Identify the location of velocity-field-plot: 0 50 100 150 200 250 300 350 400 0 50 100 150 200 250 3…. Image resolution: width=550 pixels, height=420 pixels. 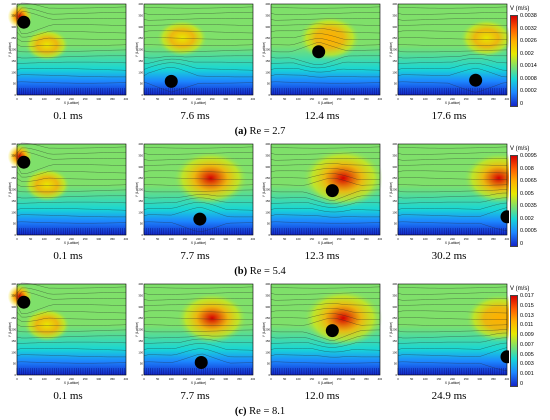
(322, 193).